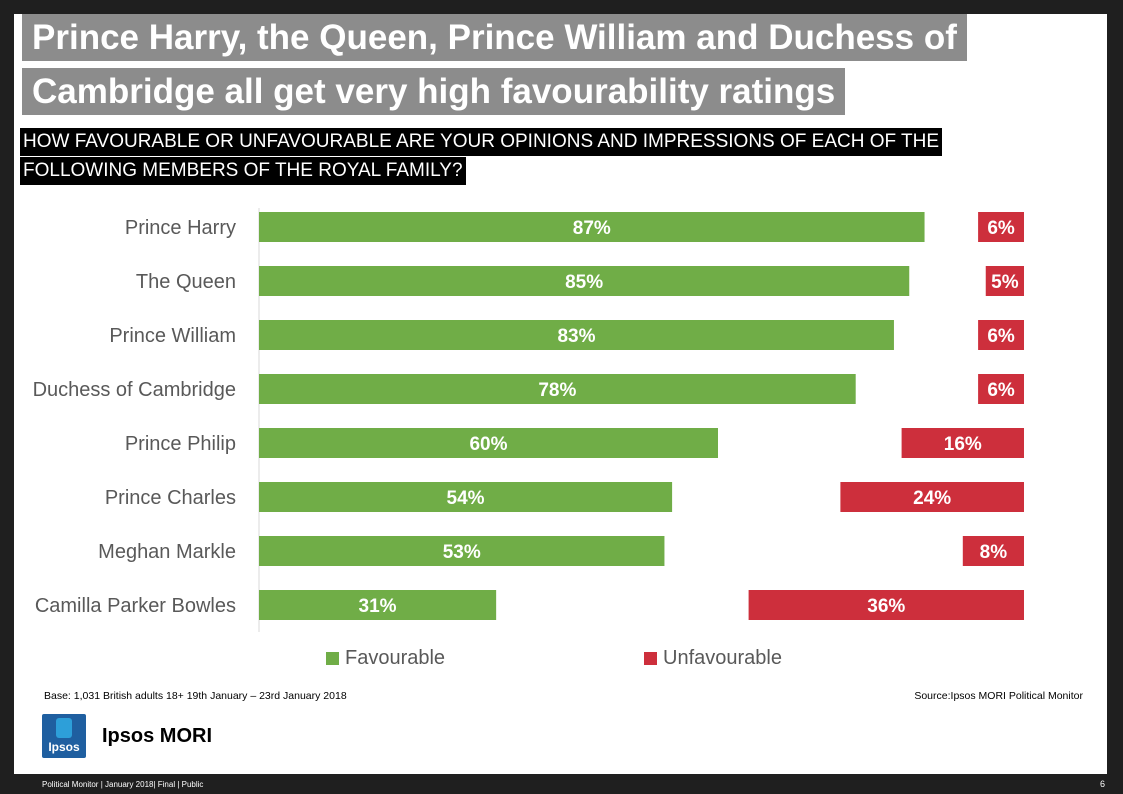  I want to click on bar-unfavourable-duchess-of-cambridge, so click(1001, 389).